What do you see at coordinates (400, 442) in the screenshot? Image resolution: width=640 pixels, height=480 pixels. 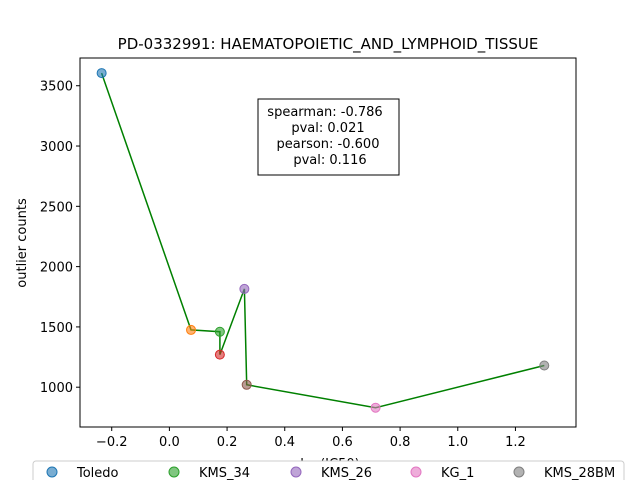 I see `x-tick-label: 0.8` at bounding box center [400, 442].